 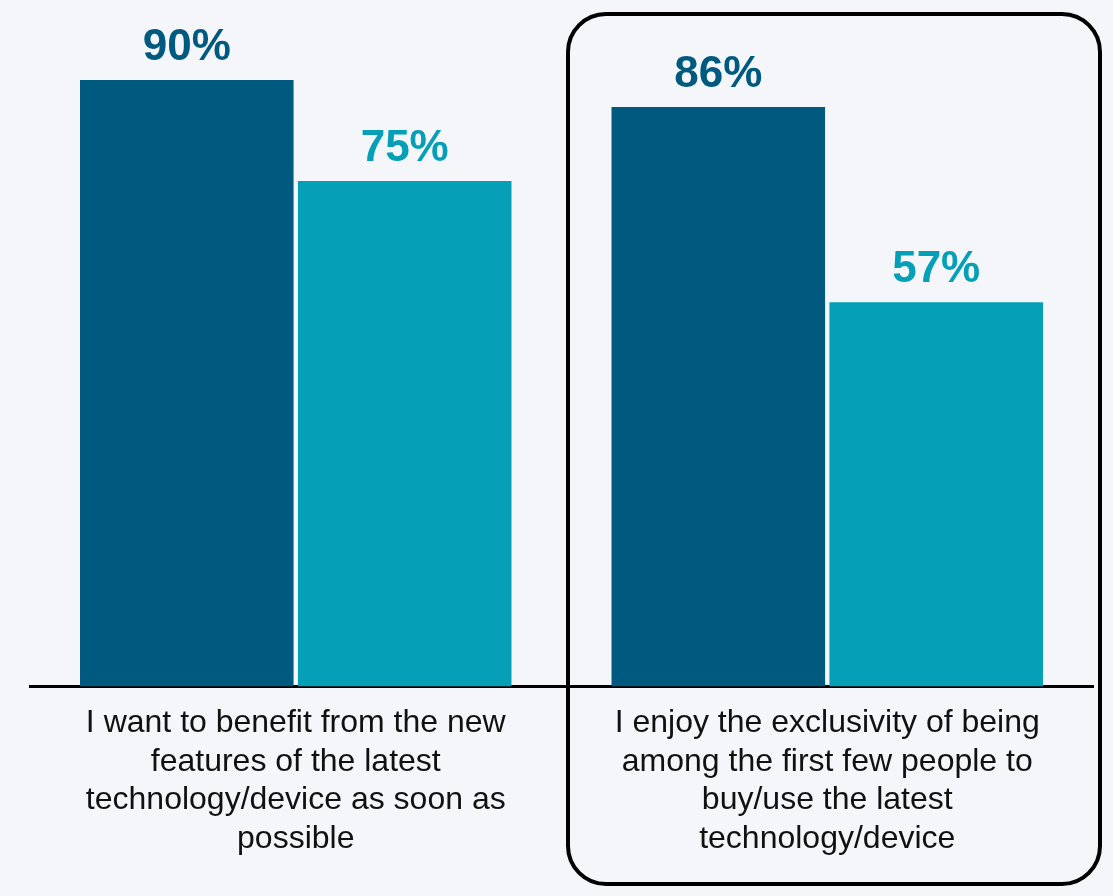 What do you see at coordinates (404, 146) in the screenshot?
I see `data-label: 75%` at bounding box center [404, 146].